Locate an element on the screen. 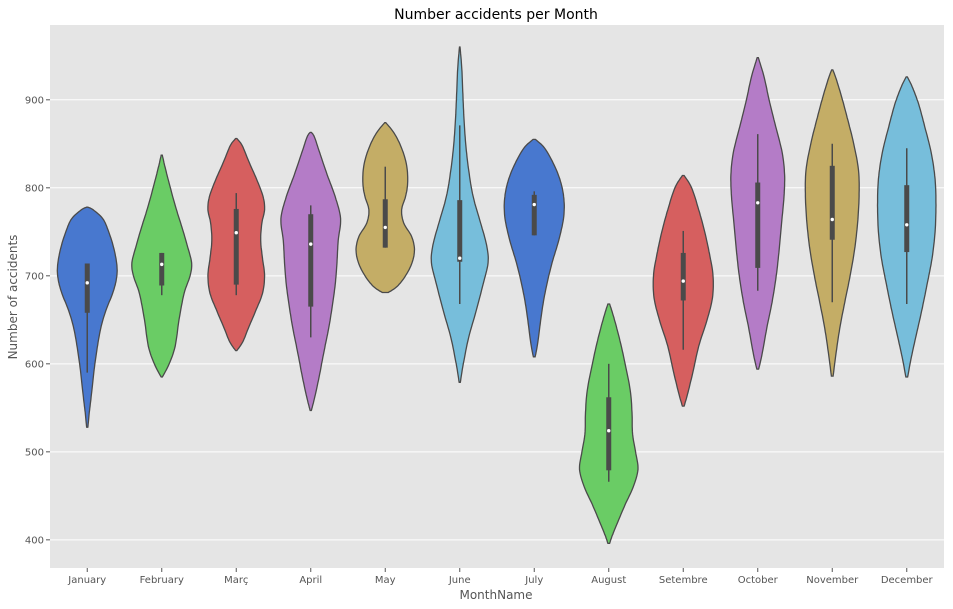 The width and height of the screenshot is (953, 609). x-tick-label: February is located at coordinates (162, 580).